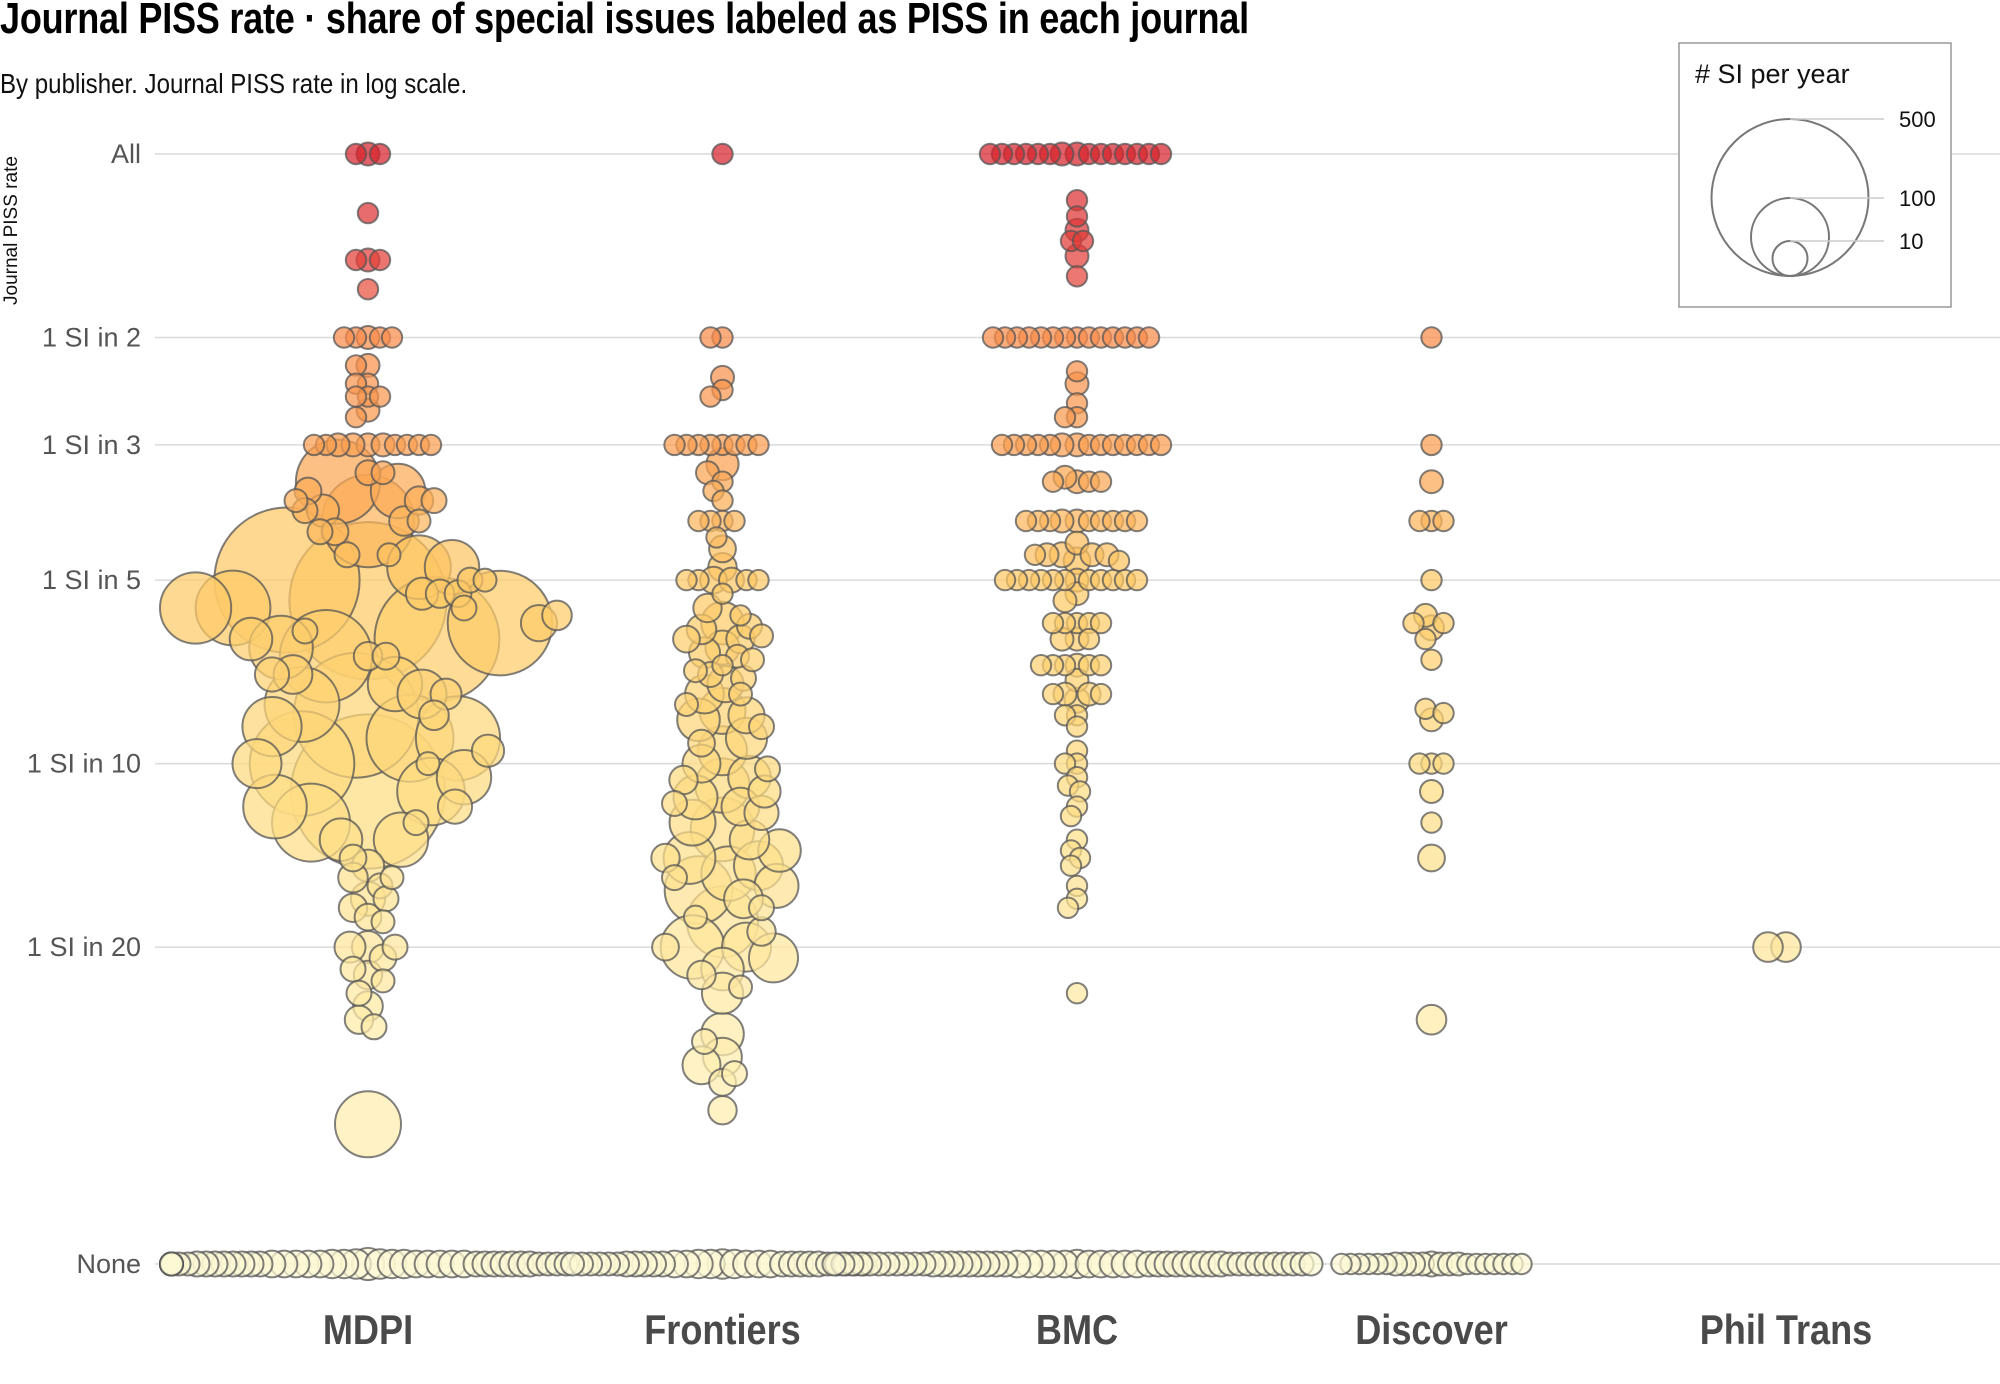 The width and height of the screenshot is (2000, 1384). Describe the element at coordinates (108, 1264) in the screenshot. I see `y-tick-label: None` at that location.